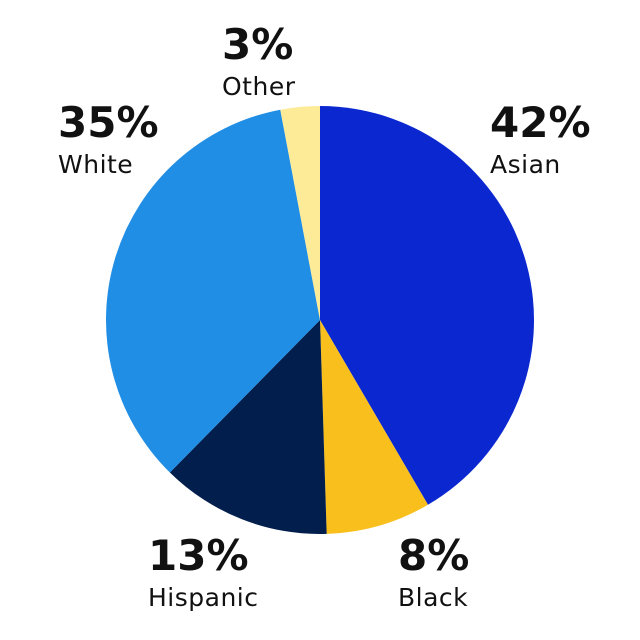 The height and width of the screenshot is (640, 640). Describe the element at coordinates (96, 164) in the screenshot. I see `label-white-category: White` at that location.